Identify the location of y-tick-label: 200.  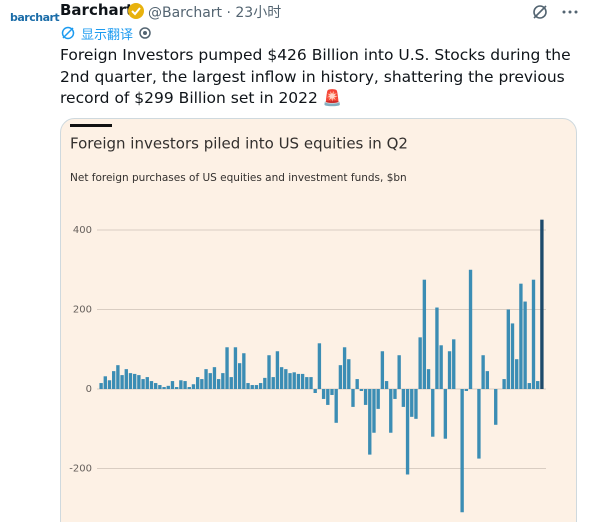
(82, 310).